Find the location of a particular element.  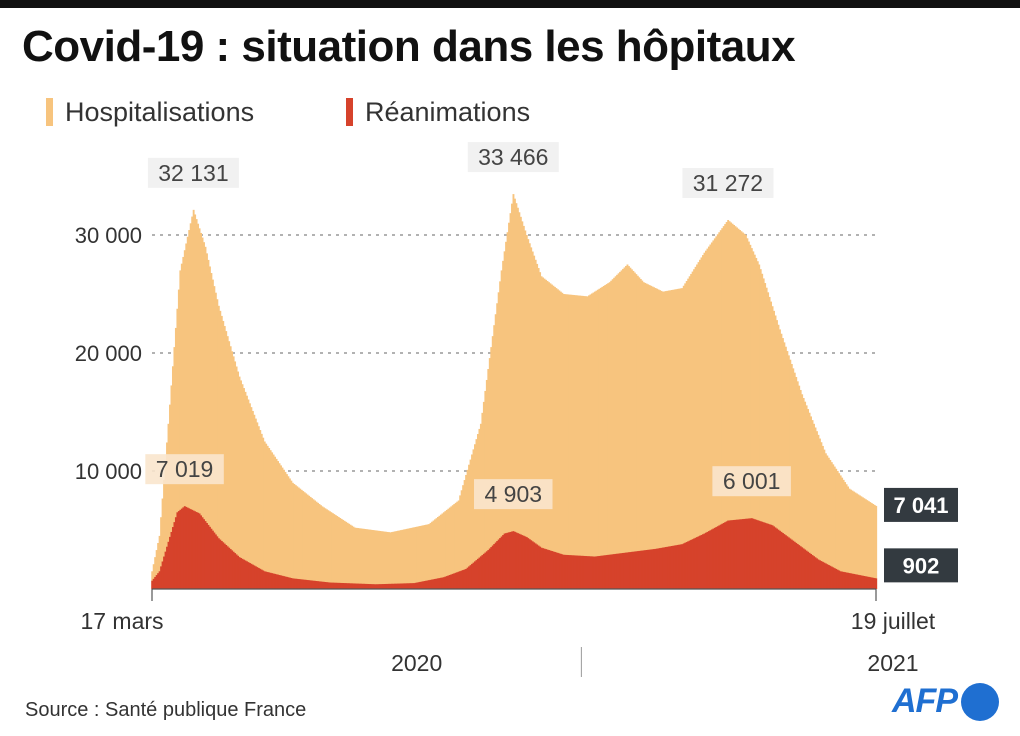

x-label-start: 17 mars is located at coordinates (121, 621).